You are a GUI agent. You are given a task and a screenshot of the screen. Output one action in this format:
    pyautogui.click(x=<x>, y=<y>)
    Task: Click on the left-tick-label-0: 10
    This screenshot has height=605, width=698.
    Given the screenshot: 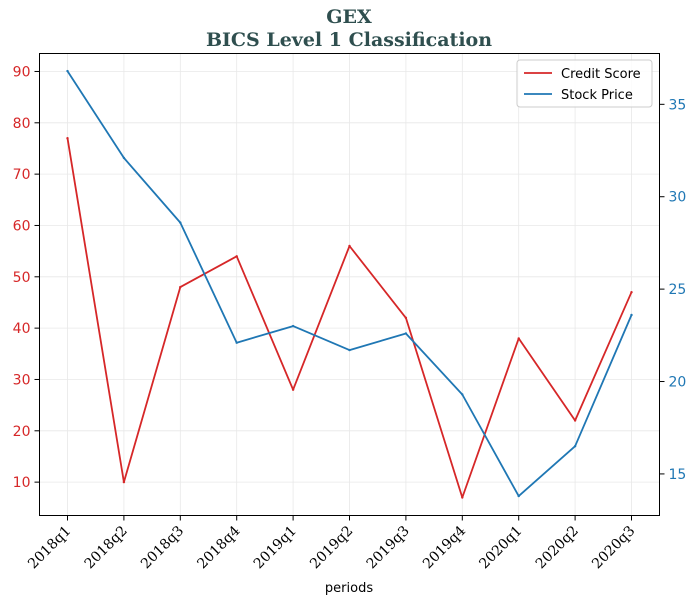 What is the action you would take?
    pyautogui.click(x=22, y=483)
    